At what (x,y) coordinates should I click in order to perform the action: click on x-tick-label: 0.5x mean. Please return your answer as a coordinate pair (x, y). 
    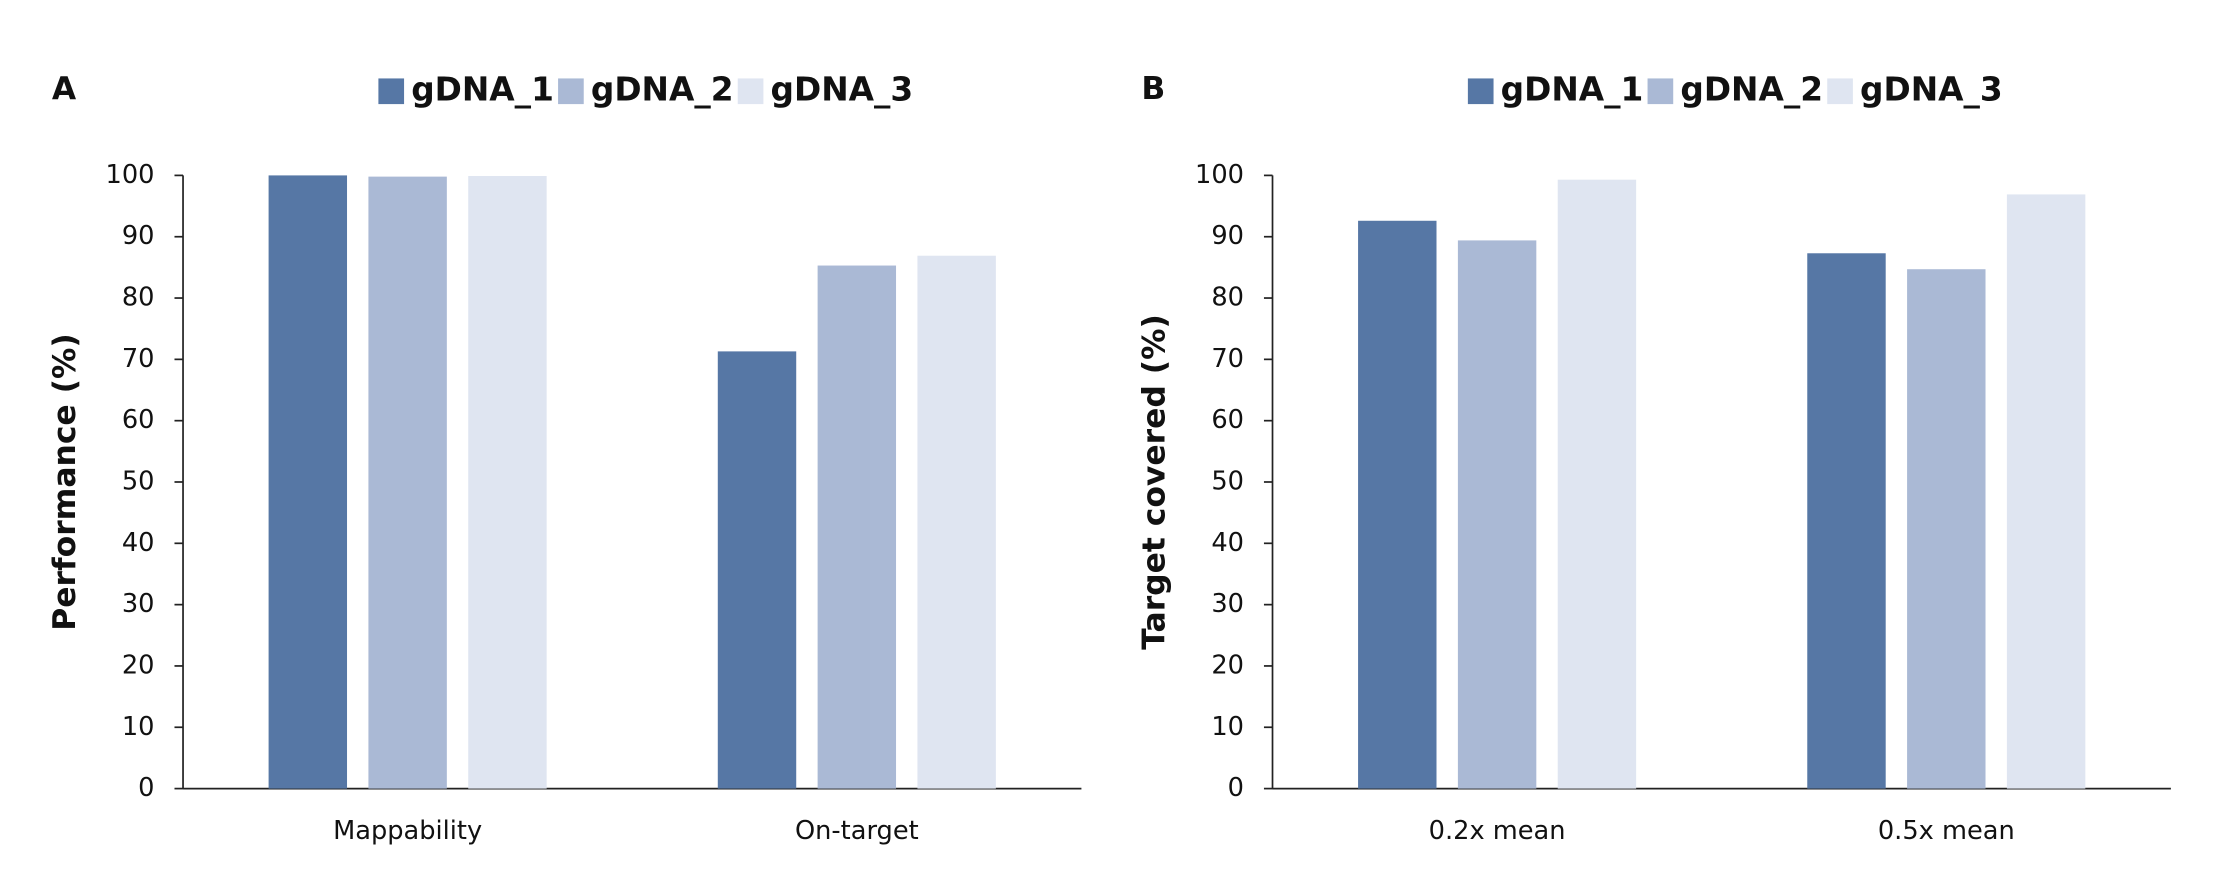
    Looking at the image, I should click on (1946, 831).